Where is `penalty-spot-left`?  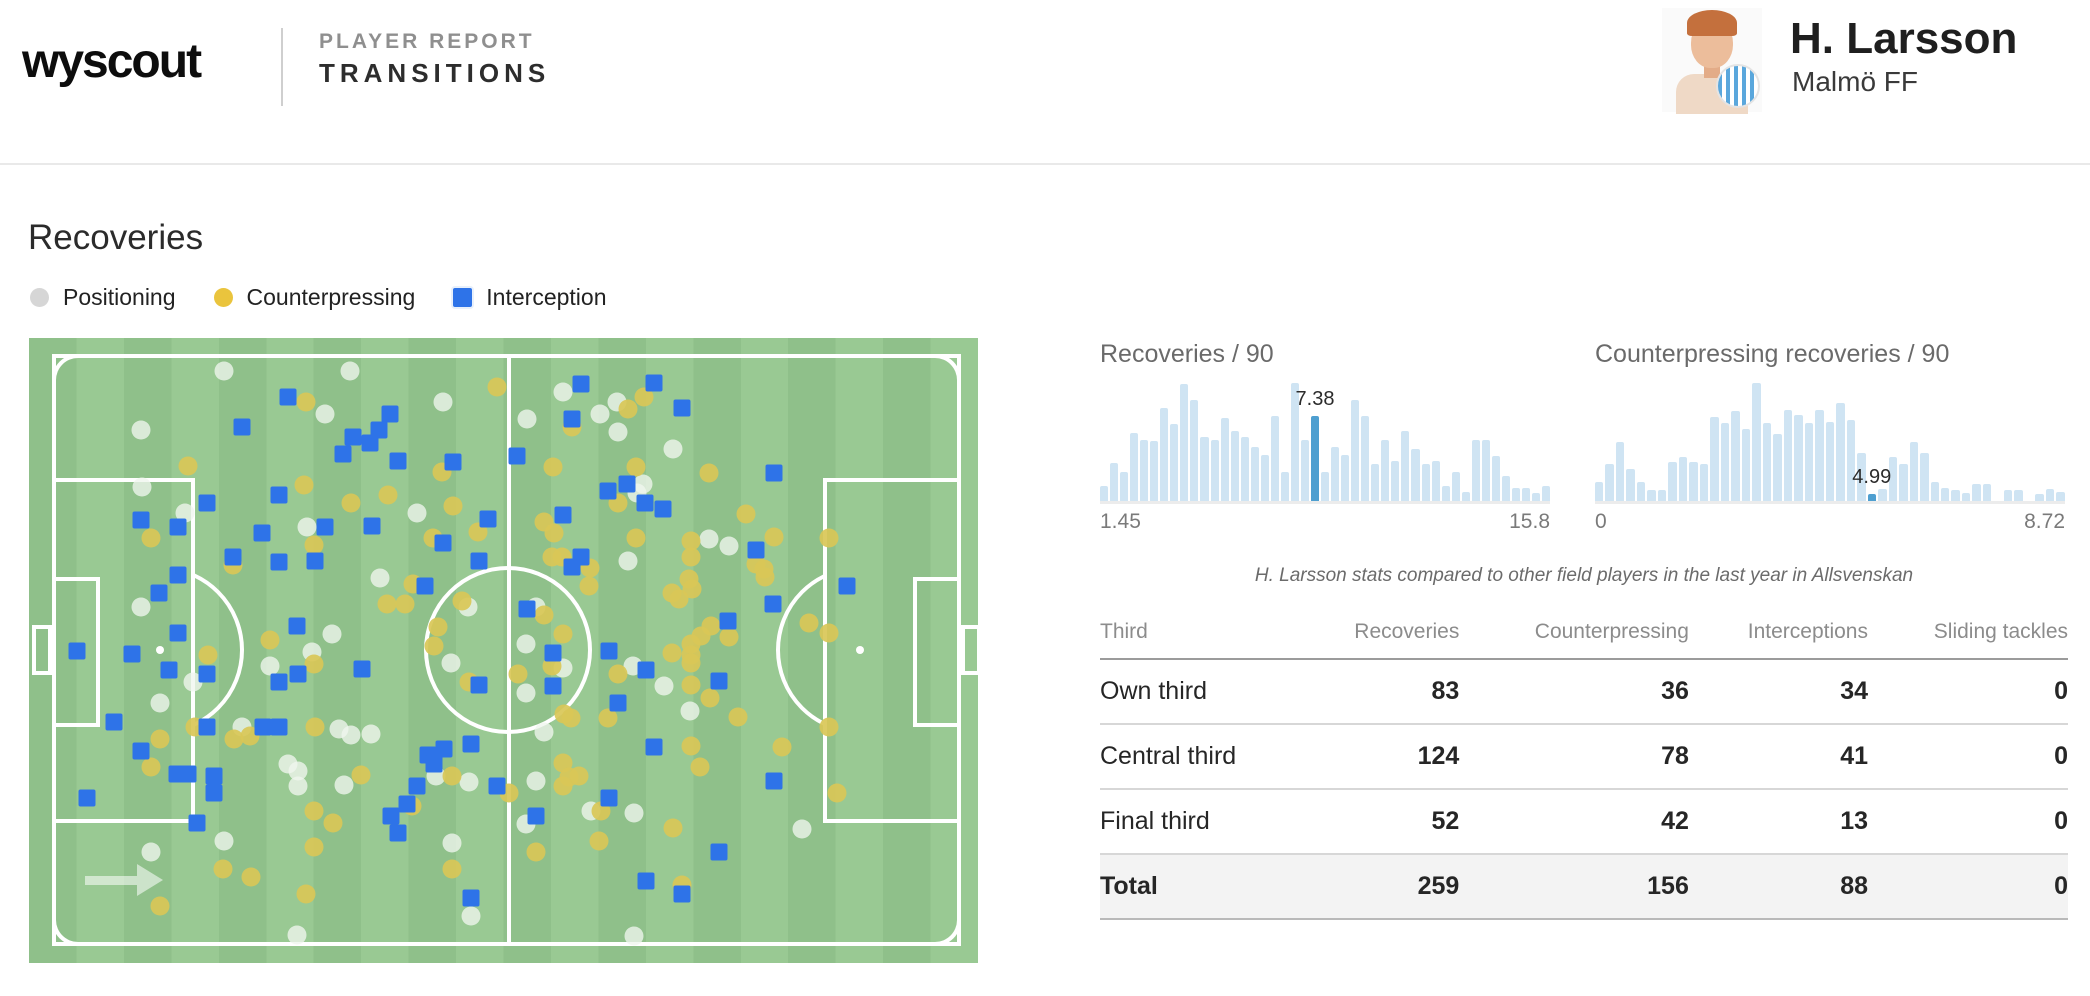 penalty-spot-left is located at coordinates (160, 650).